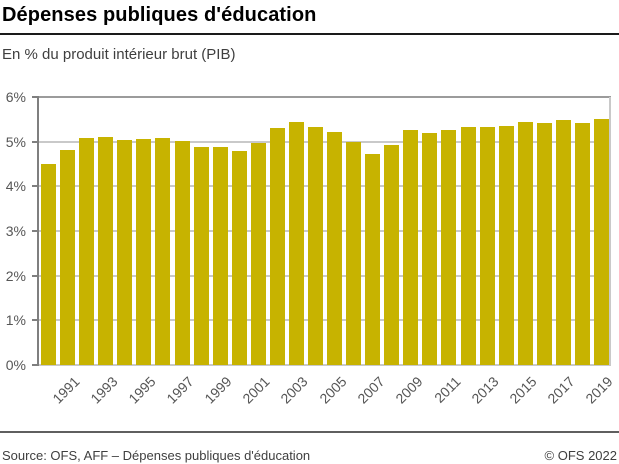  I want to click on bar-1994, so click(125, 252).